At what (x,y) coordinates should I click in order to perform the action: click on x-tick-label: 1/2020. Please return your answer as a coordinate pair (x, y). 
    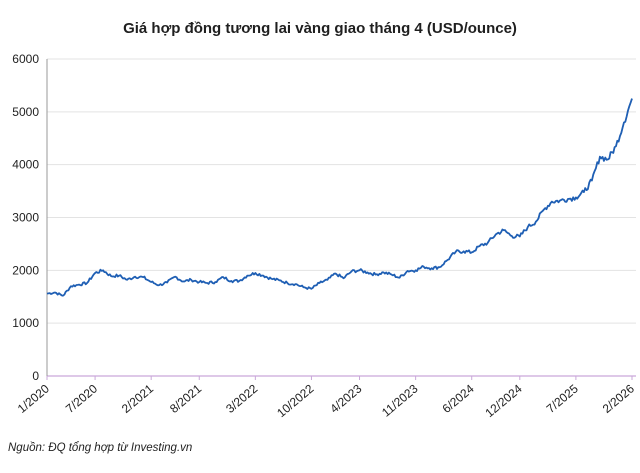
    Looking at the image, I should click on (33, 398).